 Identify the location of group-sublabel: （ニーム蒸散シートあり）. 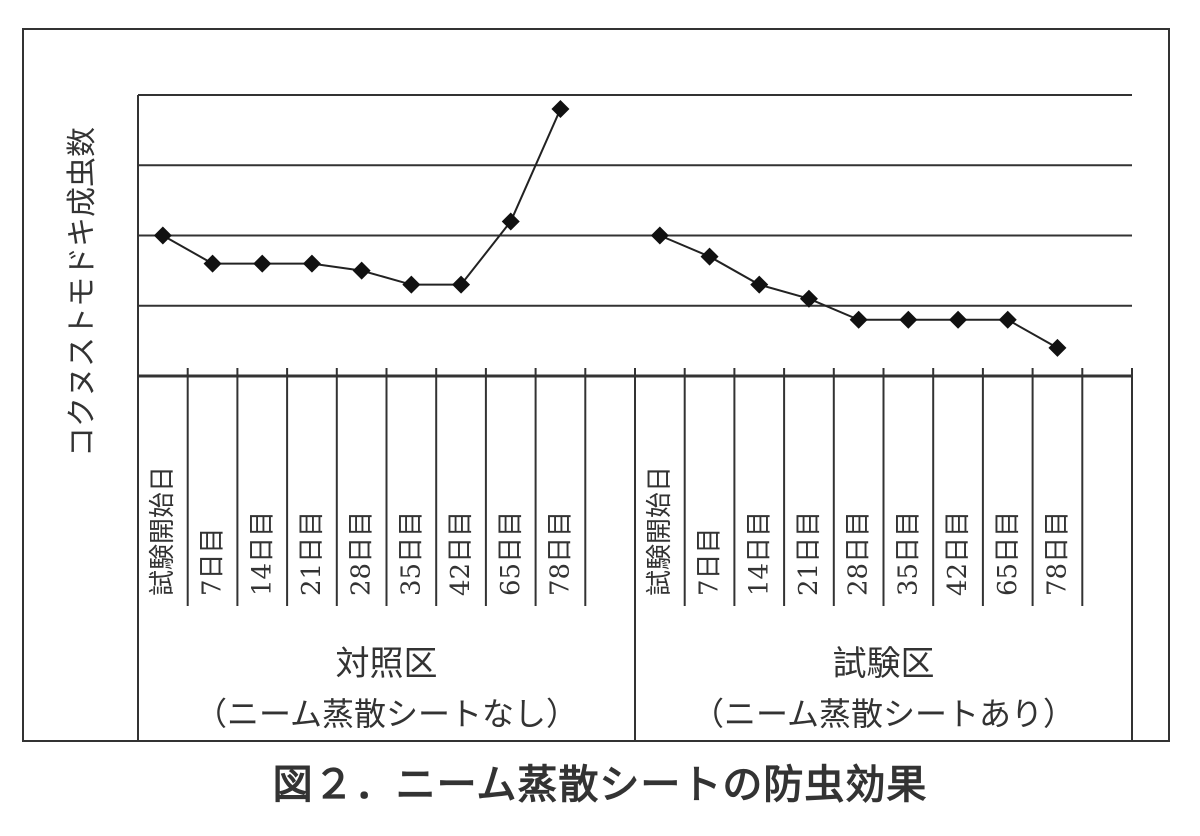
(883, 714).